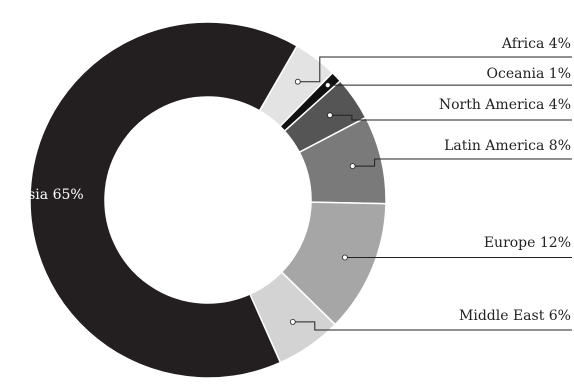  I want to click on leader-dot-north-america, so click(329, 115).